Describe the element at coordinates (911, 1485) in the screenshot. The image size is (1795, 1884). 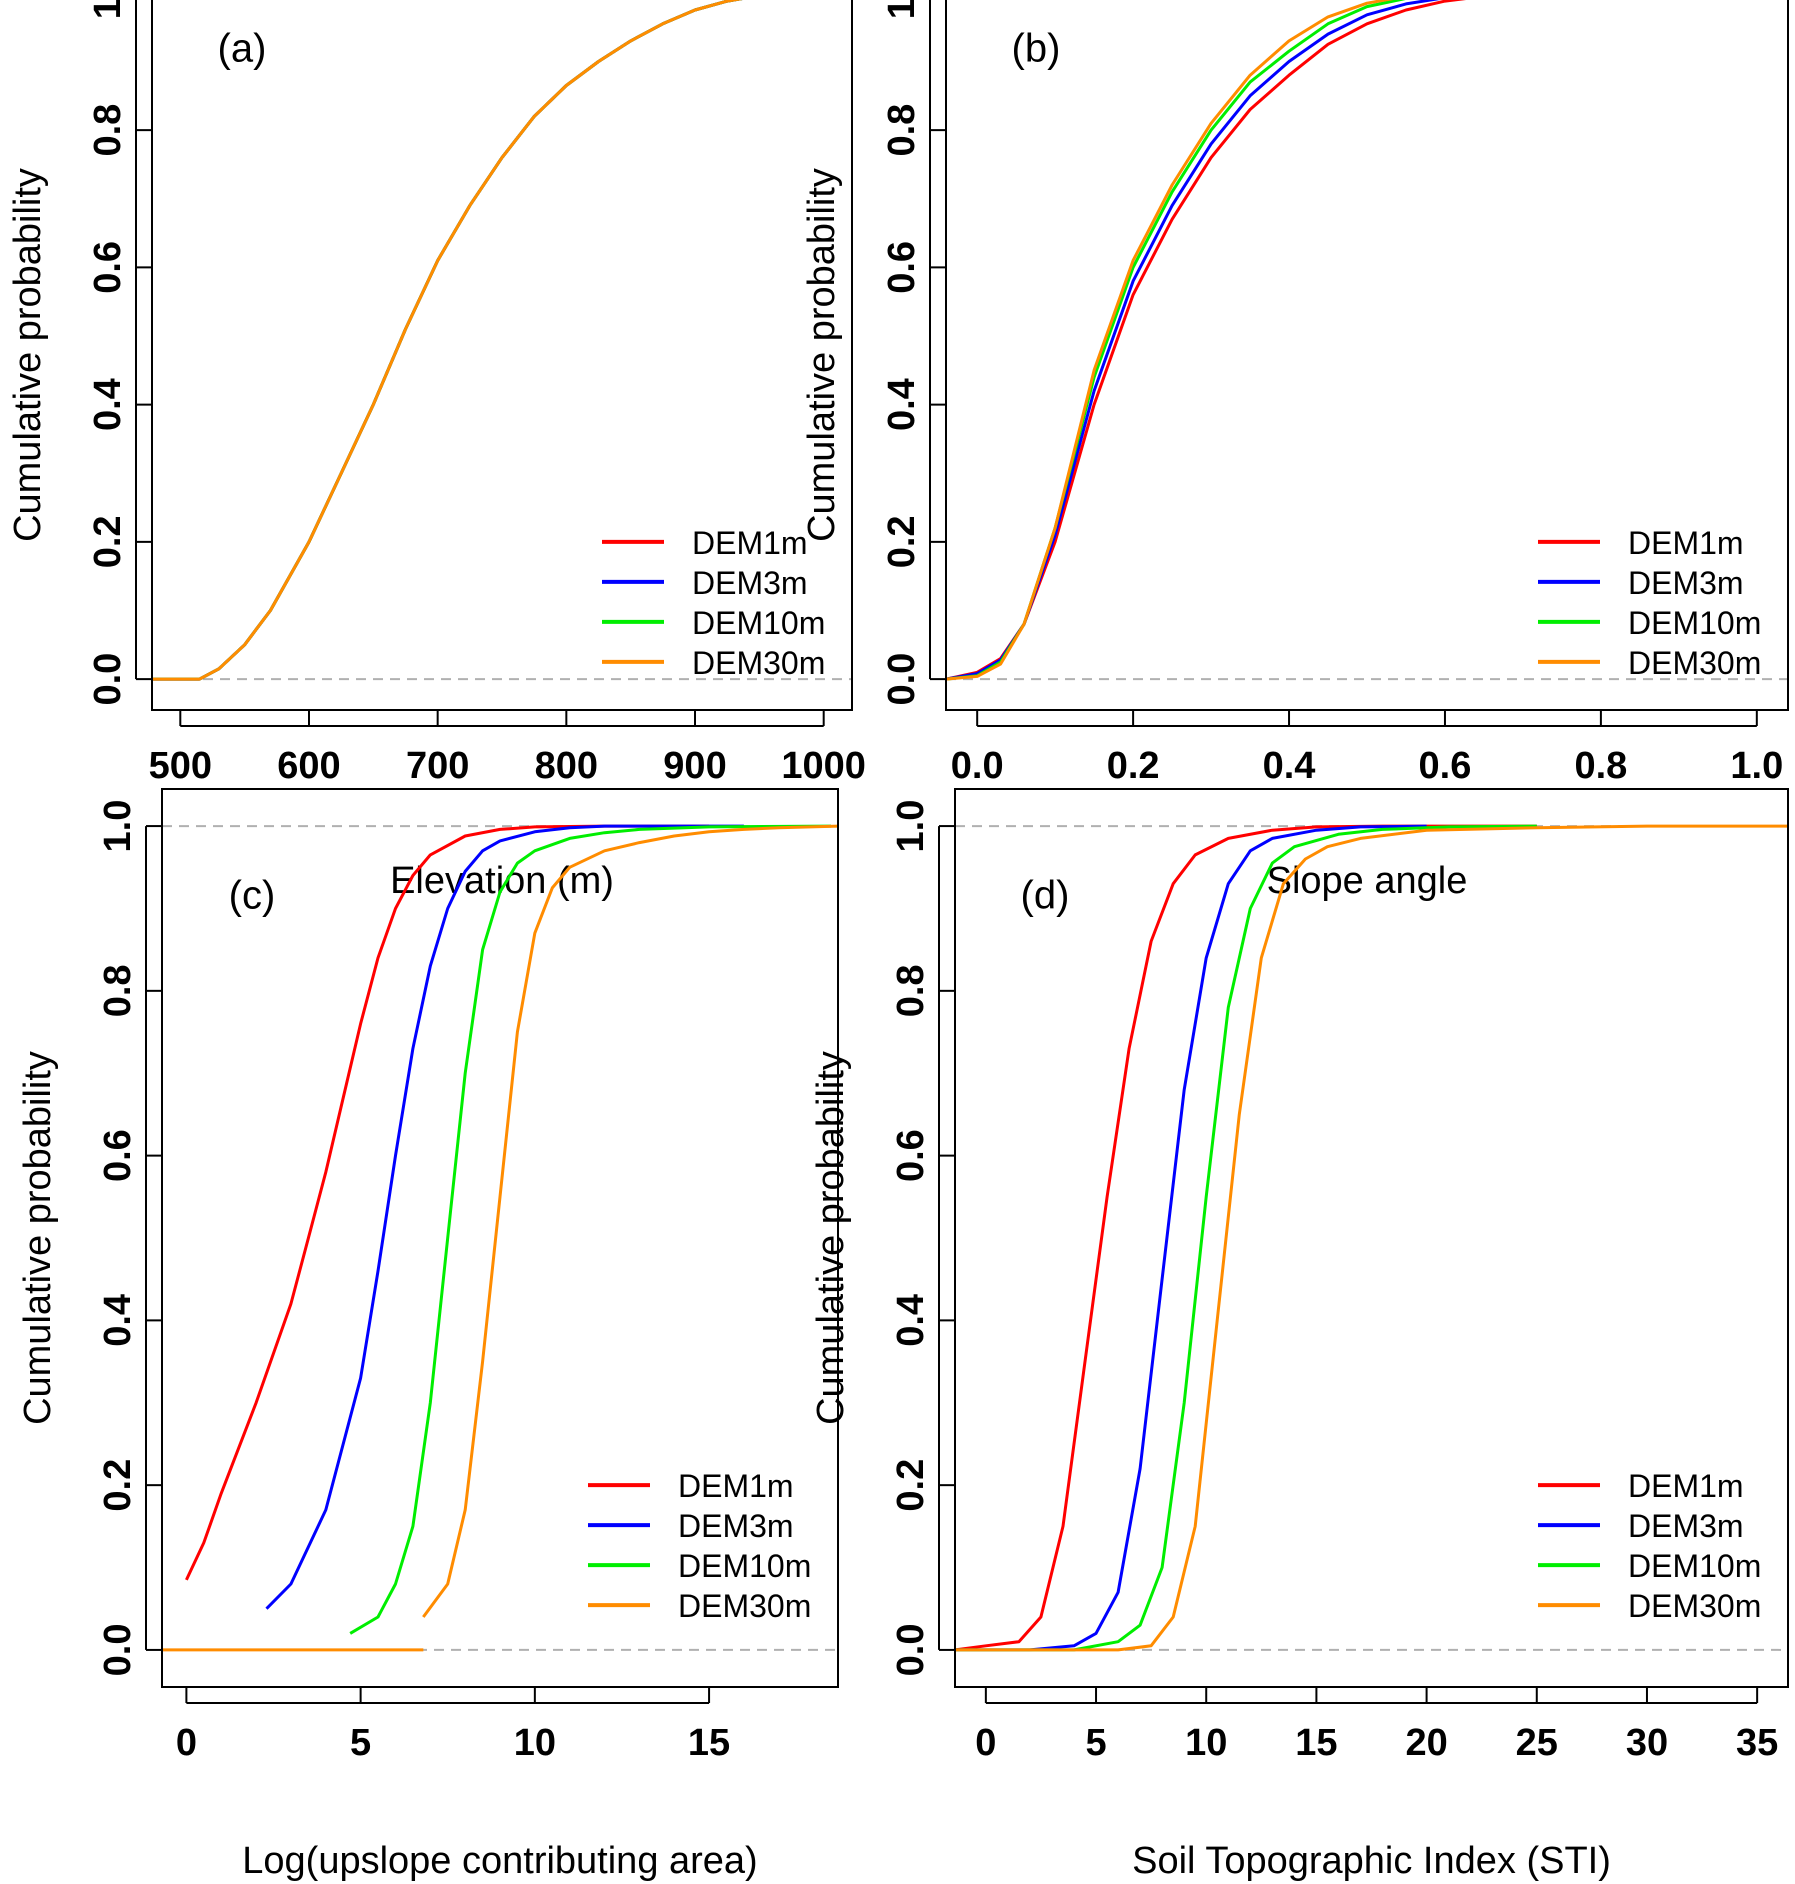
I see `y-tick-label-d-1: 0.2` at that location.